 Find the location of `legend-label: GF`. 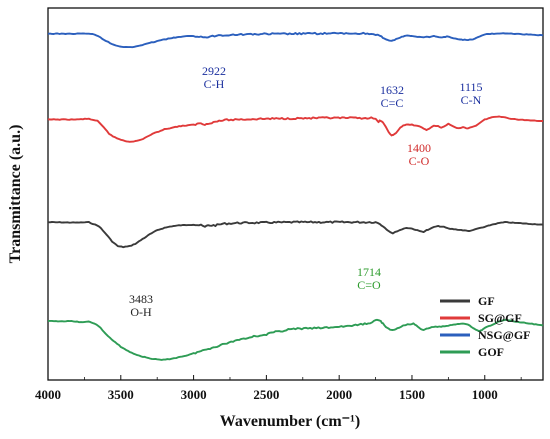

legend-label: GF is located at coordinates (486, 301).